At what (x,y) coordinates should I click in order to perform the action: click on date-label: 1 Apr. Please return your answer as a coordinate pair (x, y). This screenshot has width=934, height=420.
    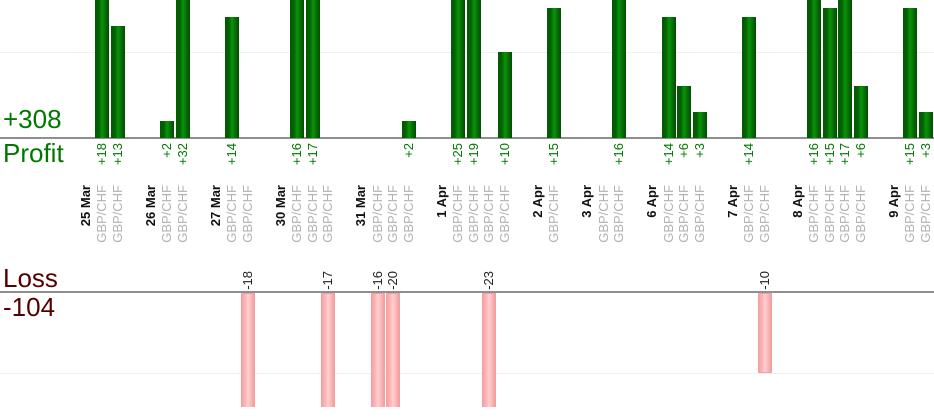
    Looking at the image, I should click on (441, 201).